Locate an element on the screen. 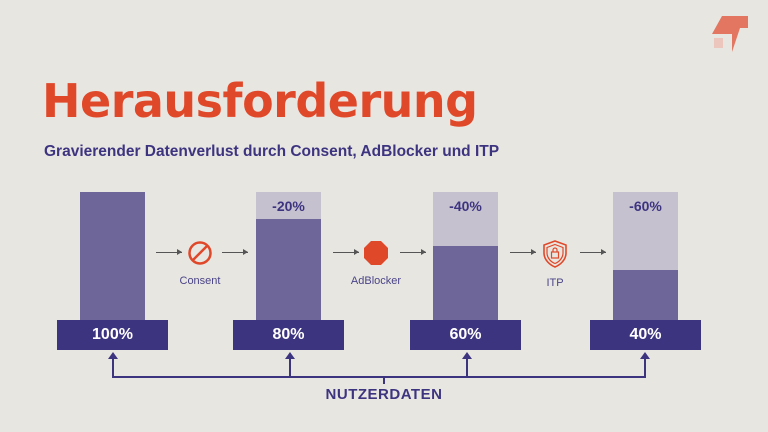 This screenshot has width=768, height=432. step-label: AdBlocker is located at coordinates (376, 281).